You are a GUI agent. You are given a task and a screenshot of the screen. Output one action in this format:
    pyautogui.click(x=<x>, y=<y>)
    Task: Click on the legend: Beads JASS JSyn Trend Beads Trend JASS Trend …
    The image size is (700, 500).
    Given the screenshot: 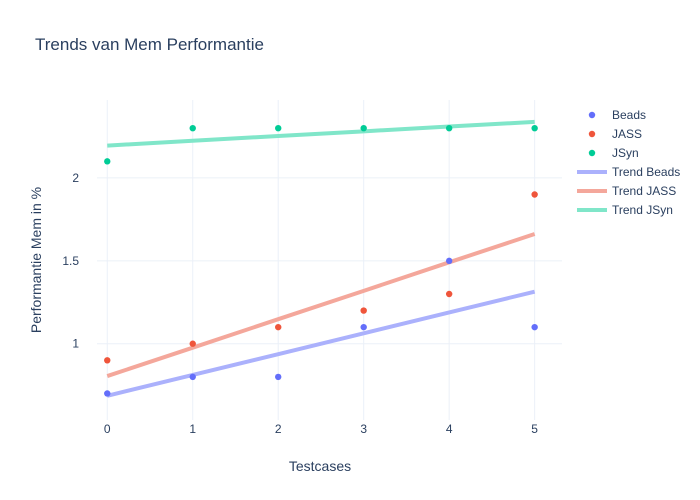 What is the action you would take?
    pyautogui.click(x=628, y=162)
    